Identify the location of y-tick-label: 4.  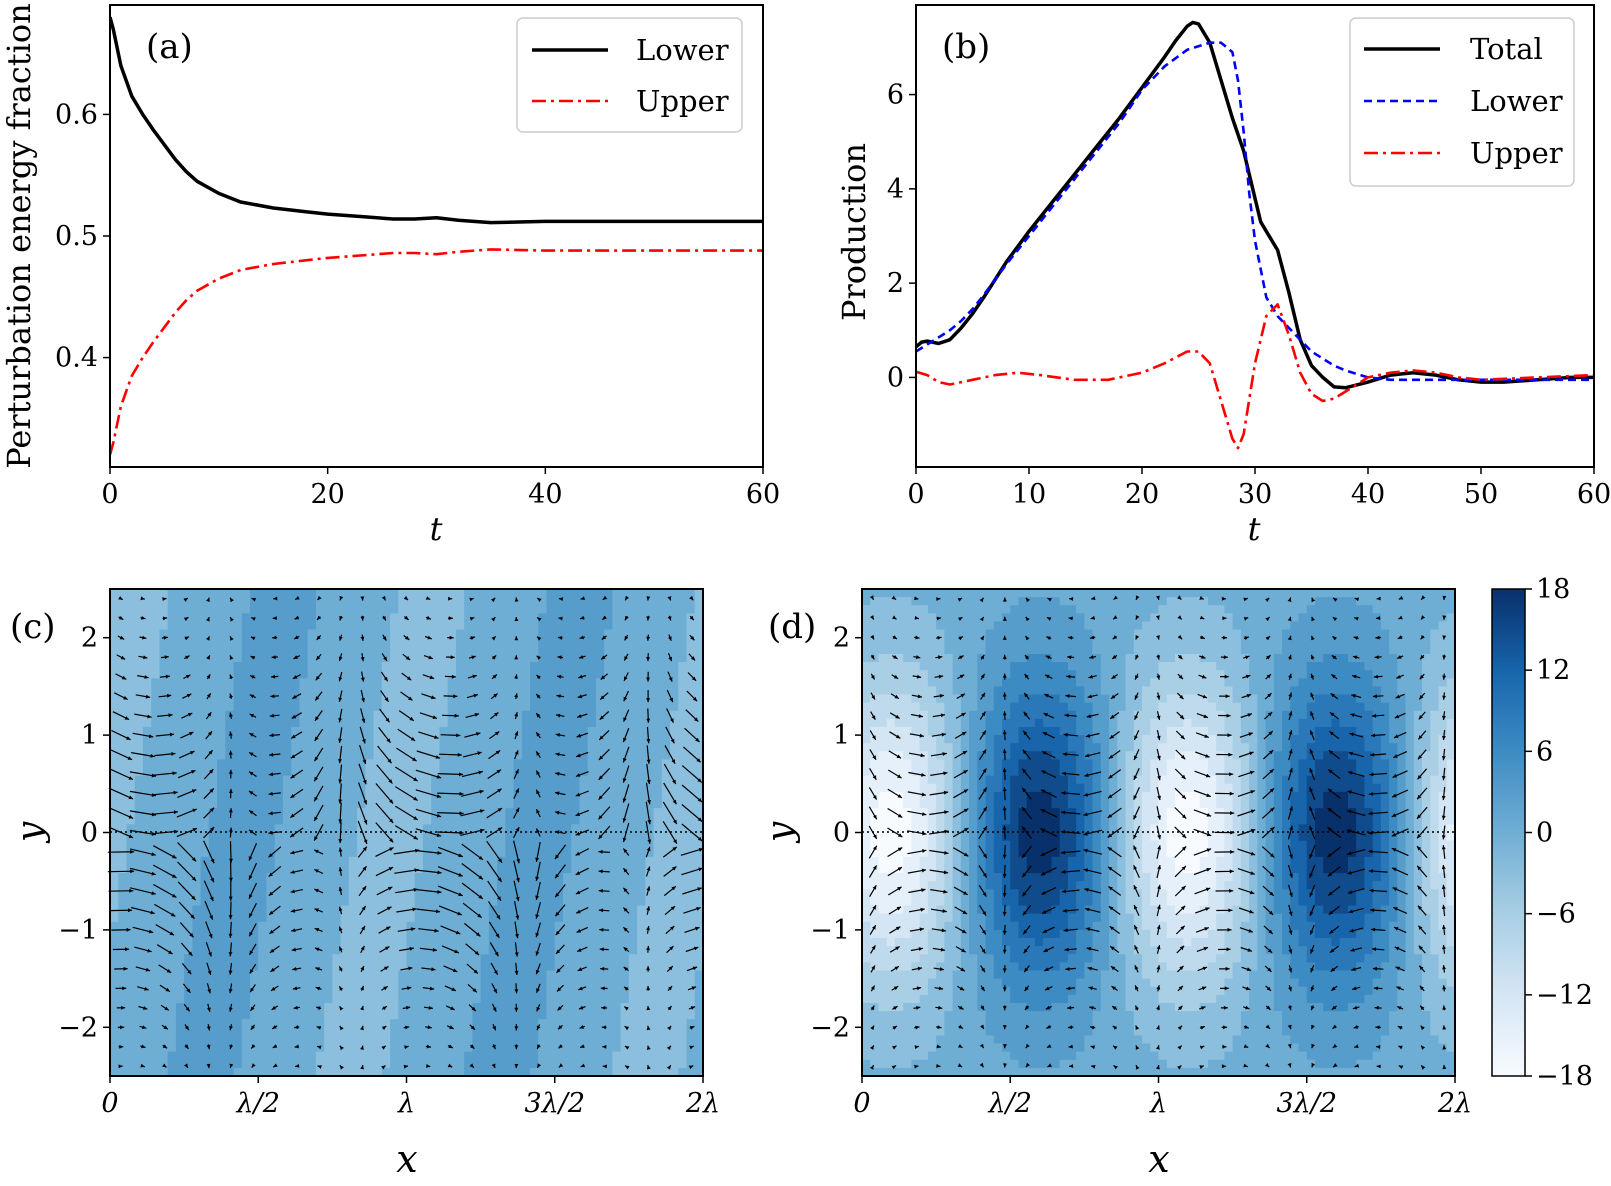
(895, 189).